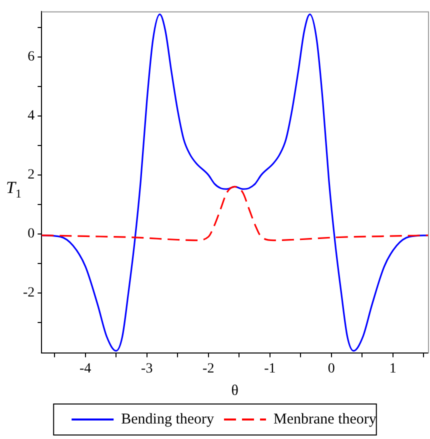 This screenshot has width=430, height=439. Describe the element at coordinates (31, 116) in the screenshot. I see `y-tick-label: 4` at that location.